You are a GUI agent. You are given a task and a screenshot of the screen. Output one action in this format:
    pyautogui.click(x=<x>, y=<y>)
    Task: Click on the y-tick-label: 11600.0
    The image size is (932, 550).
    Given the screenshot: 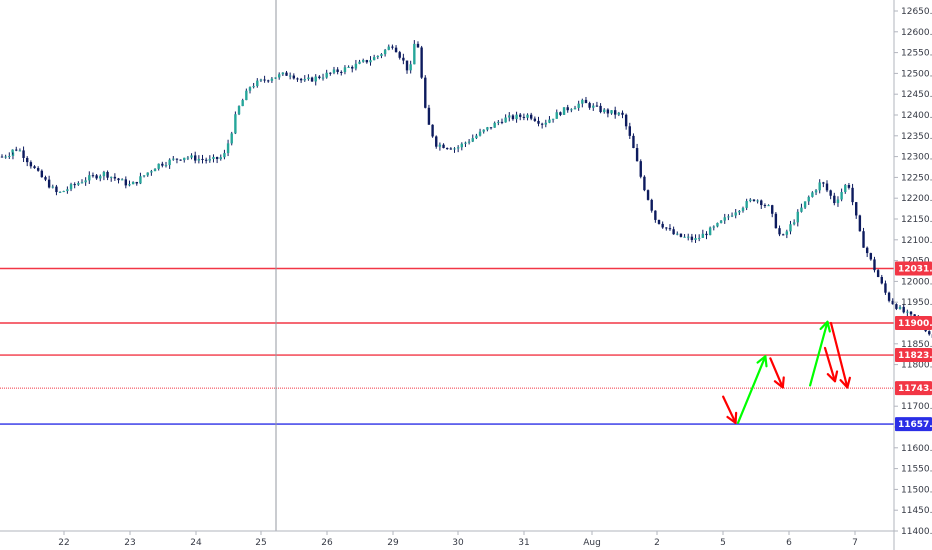 What is the action you would take?
    pyautogui.click(x=916, y=449)
    